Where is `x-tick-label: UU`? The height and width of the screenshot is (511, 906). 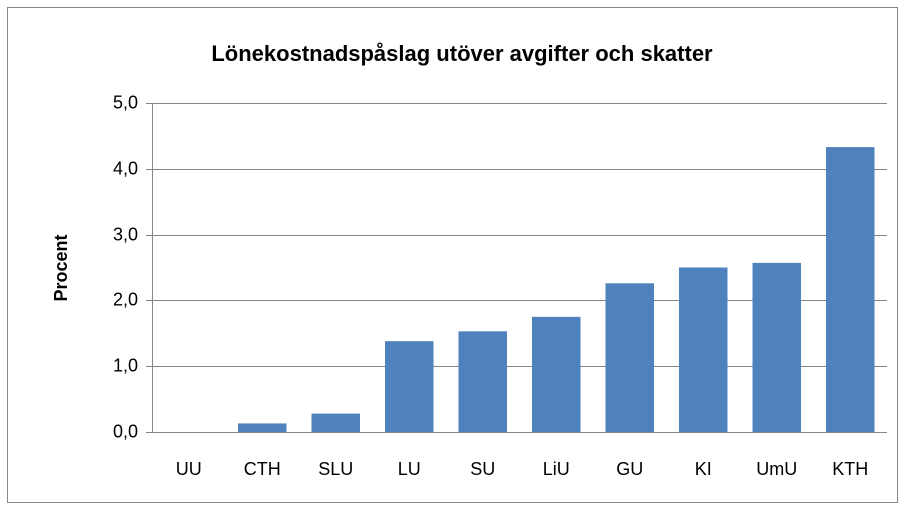
x-tick-label: UU is located at coordinates (189, 469).